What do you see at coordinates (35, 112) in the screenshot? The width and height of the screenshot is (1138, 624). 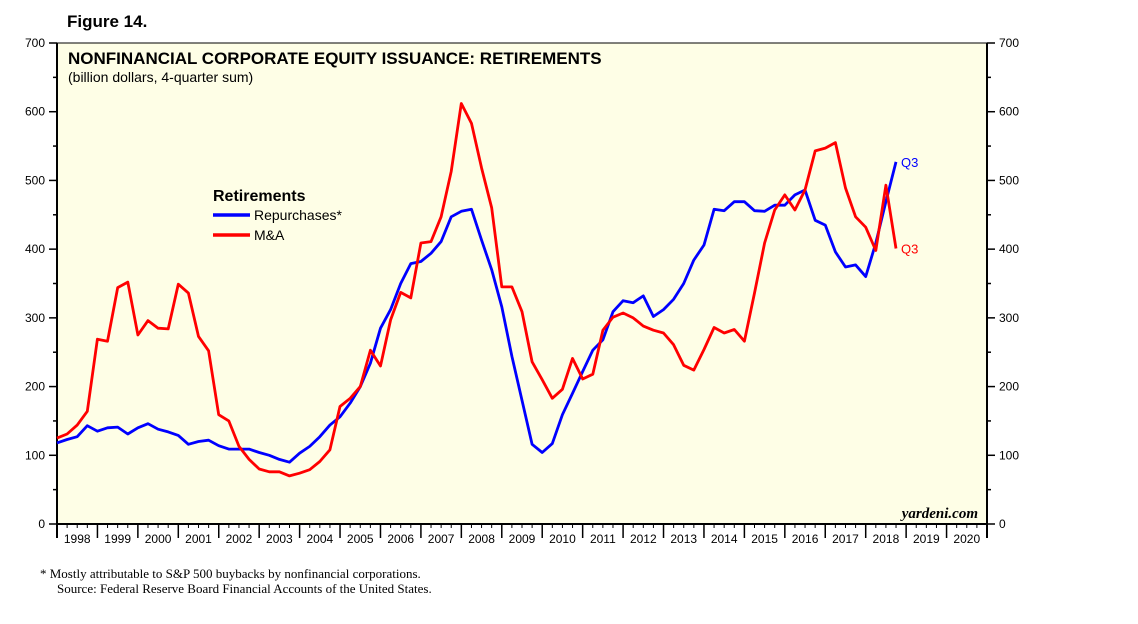 I see `y-tick-label-left: 600` at bounding box center [35, 112].